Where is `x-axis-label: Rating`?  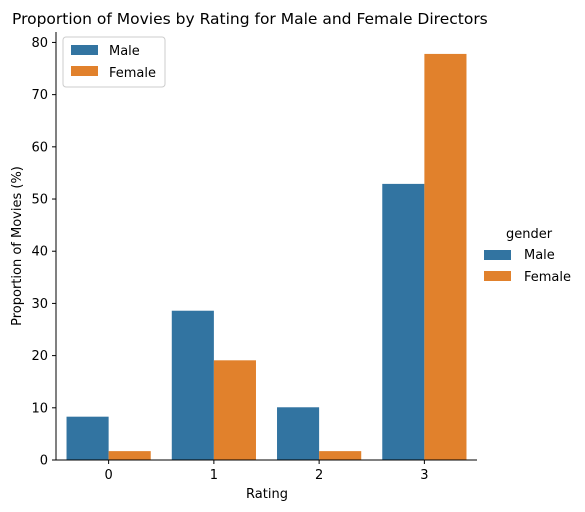 x-axis-label: Rating is located at coordinates (267, 494).